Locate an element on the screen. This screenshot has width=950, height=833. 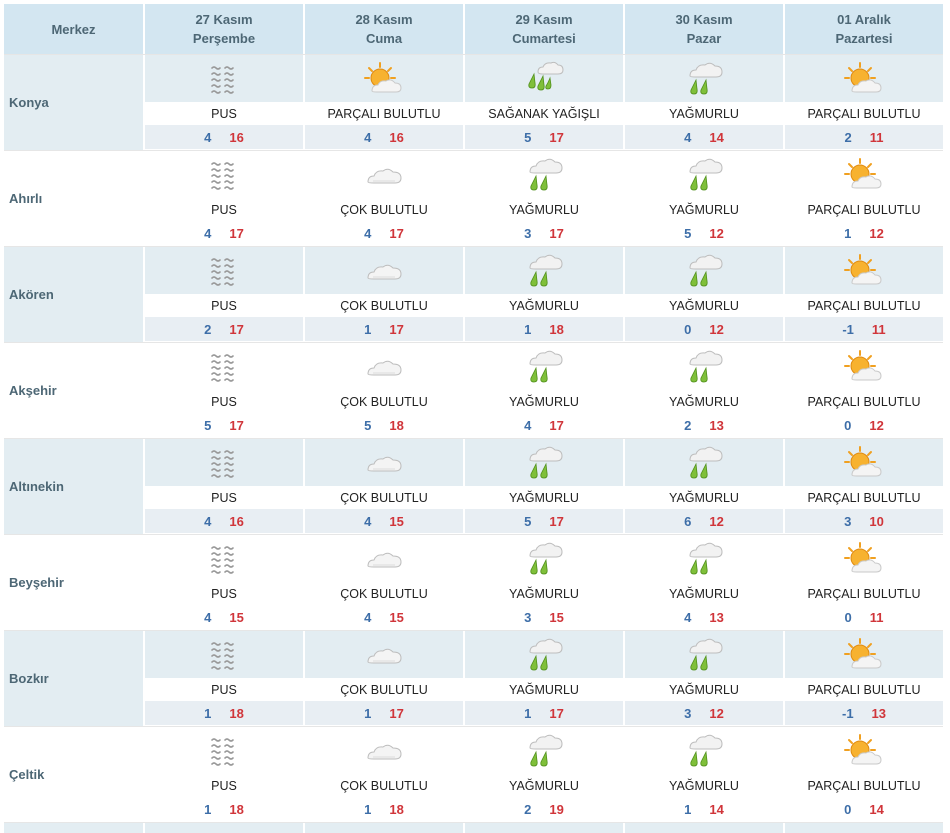
condition-label: PUS is located at coordinates (224, 113).